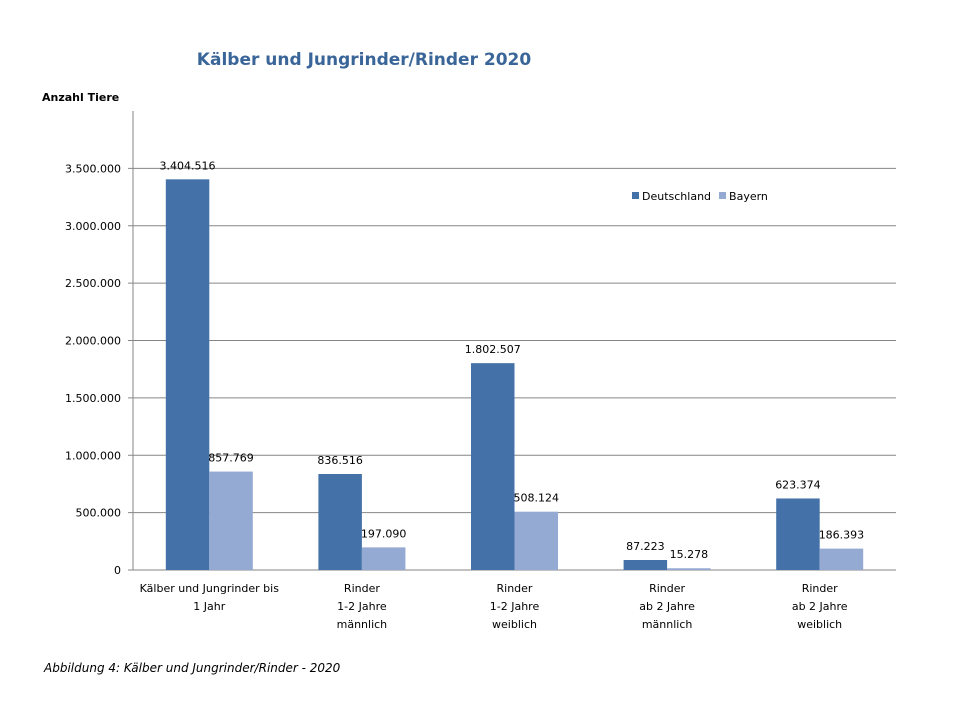 The width and height of the screenshot is (960, 720). What do you see at coordinates (81, 97) in the screenshot?
I see `y-axis-label: Anzahl Tiere` at bounding box center [81, 97].